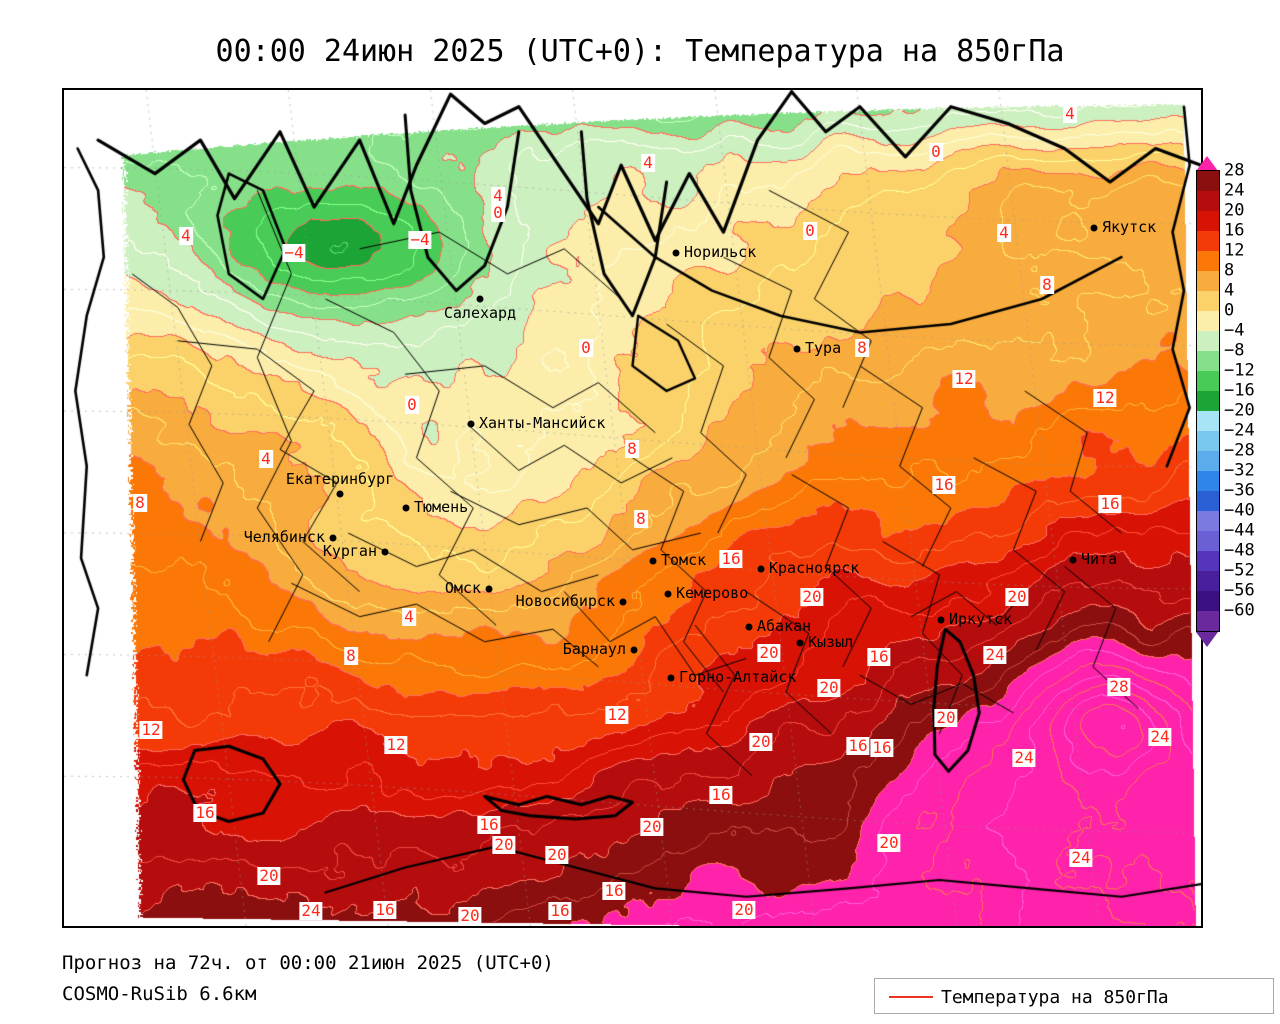 The height and width of the screenshot is (1024, 1280). Describe the element at coordinates (1234, 250) in the screenshot. I see `colorbar-tick: 12` at that location.